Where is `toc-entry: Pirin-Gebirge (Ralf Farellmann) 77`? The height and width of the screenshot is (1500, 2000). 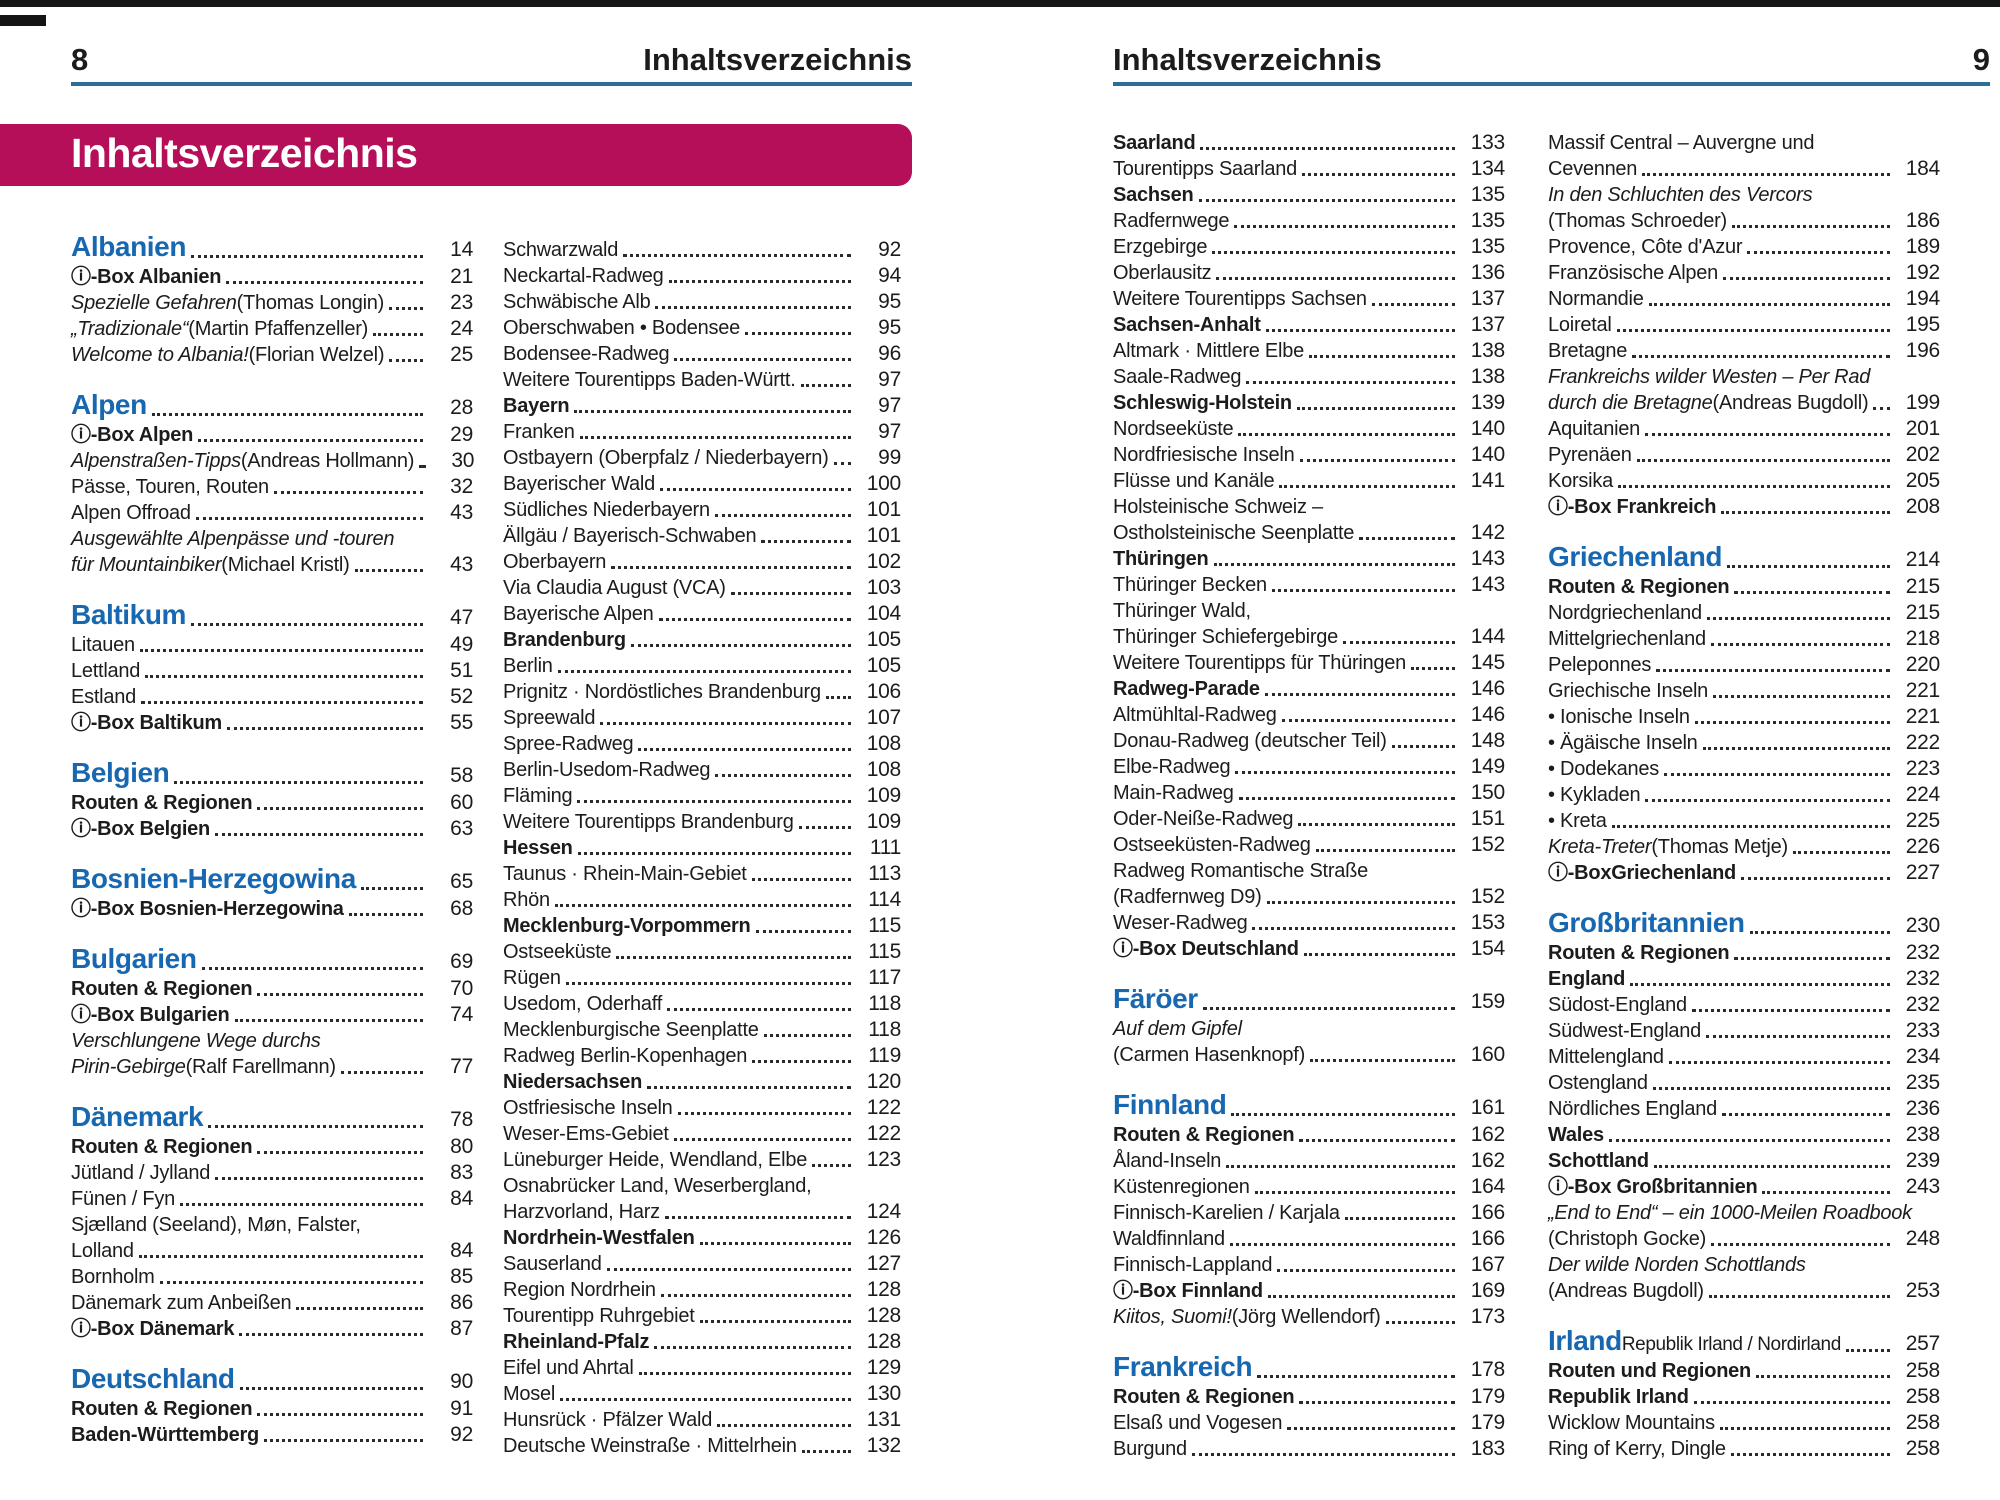
toc-entry: Pirin-Gebirge (Ralf Farellmann) 77 is located at coordinates (272, 1067).